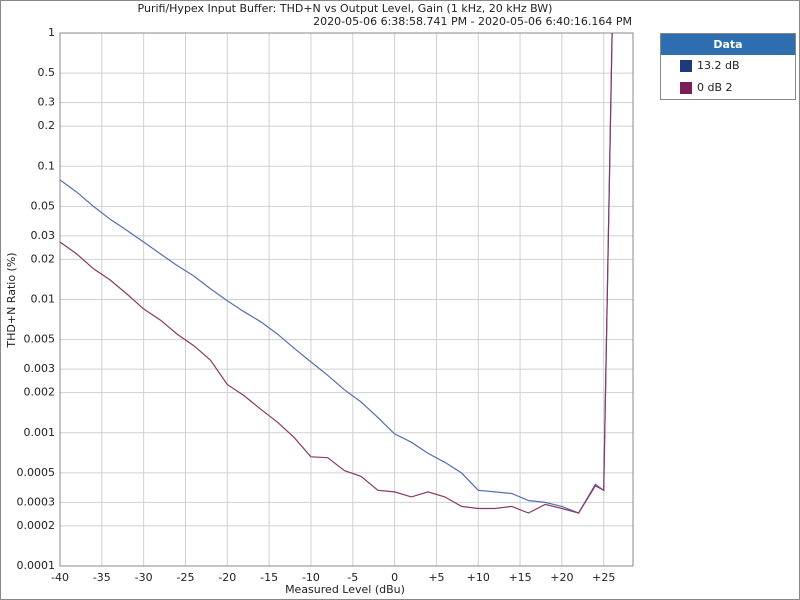 The image size is (800, 600). What do you see at coordinates (51, 32) in the screenshot?
I see `y-tick-label: 1` at bounding box center [51, 32].